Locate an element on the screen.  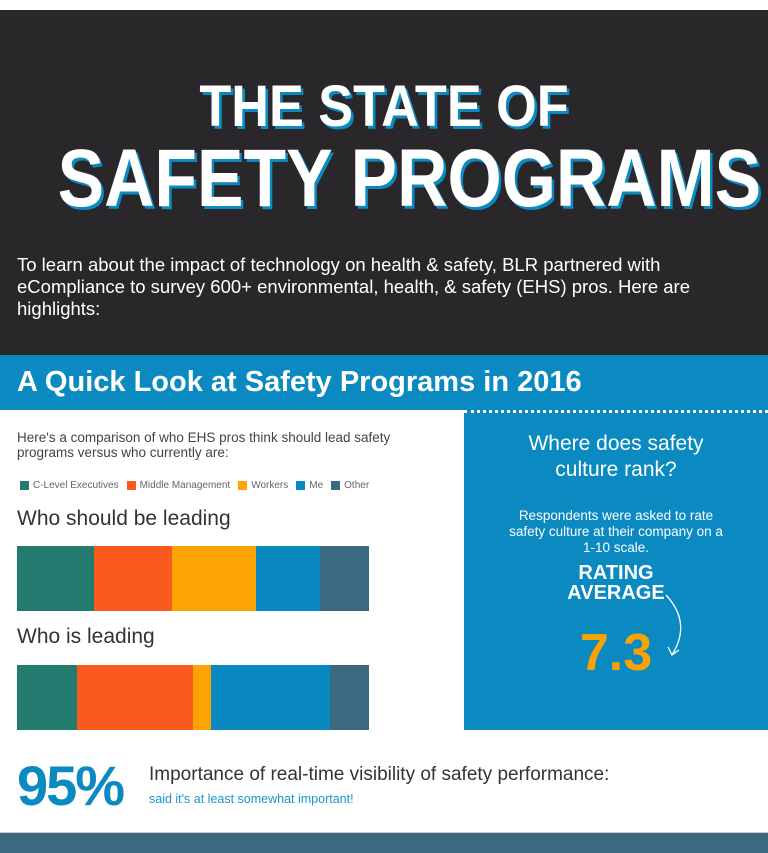
legend-item: Other is located at coordinates (350, 485).